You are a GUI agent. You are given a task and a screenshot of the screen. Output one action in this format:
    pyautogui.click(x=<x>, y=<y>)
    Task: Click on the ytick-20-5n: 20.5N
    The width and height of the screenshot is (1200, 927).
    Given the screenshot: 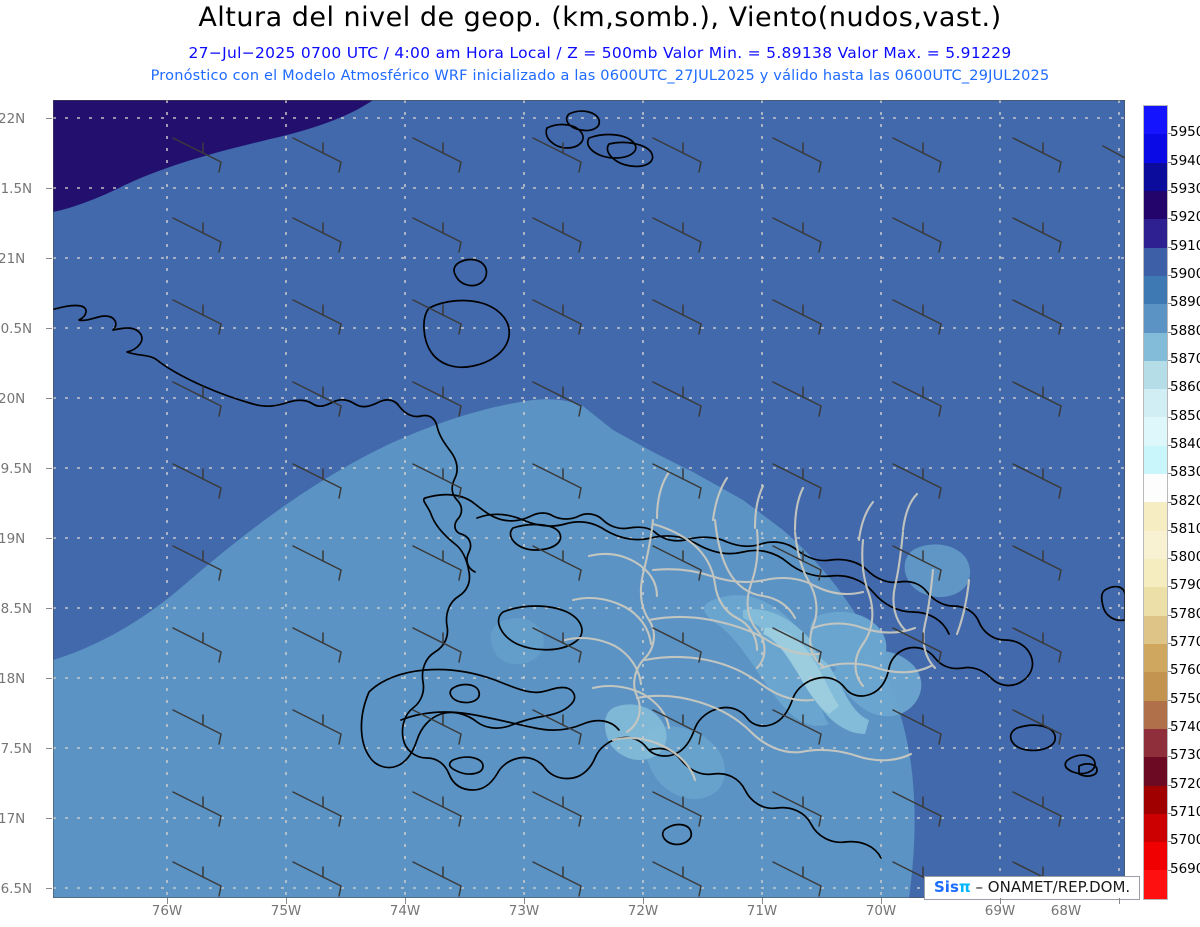 What is the action you would take?
    pyautogui.click(x=16, y=329)
    